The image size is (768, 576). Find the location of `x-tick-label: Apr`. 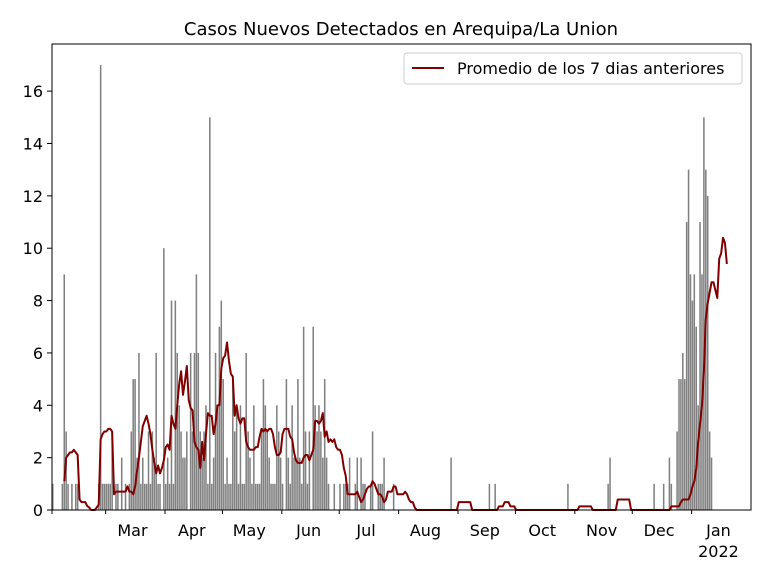

x-tick-label: Apr is located at coordinates (192, 530).